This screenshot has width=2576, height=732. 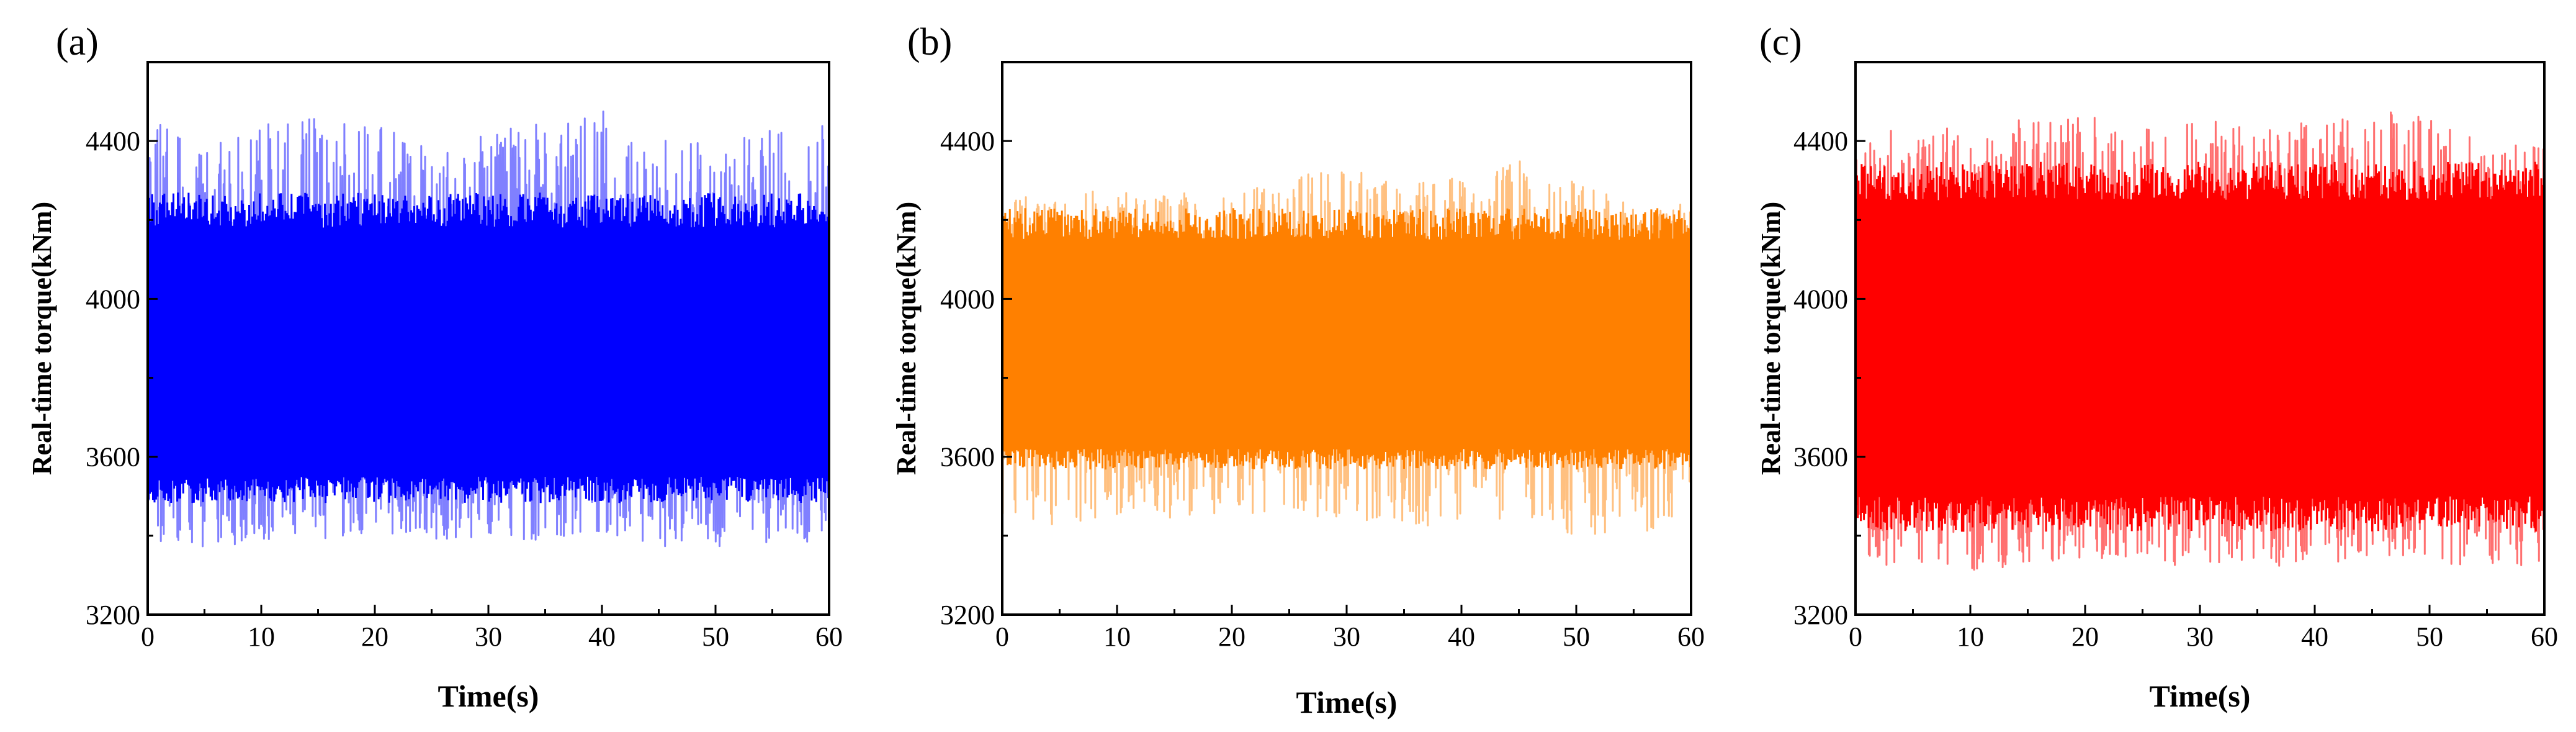 I want to click on panel-a-y-tick-label: 3600, so click(x=113, y=457).